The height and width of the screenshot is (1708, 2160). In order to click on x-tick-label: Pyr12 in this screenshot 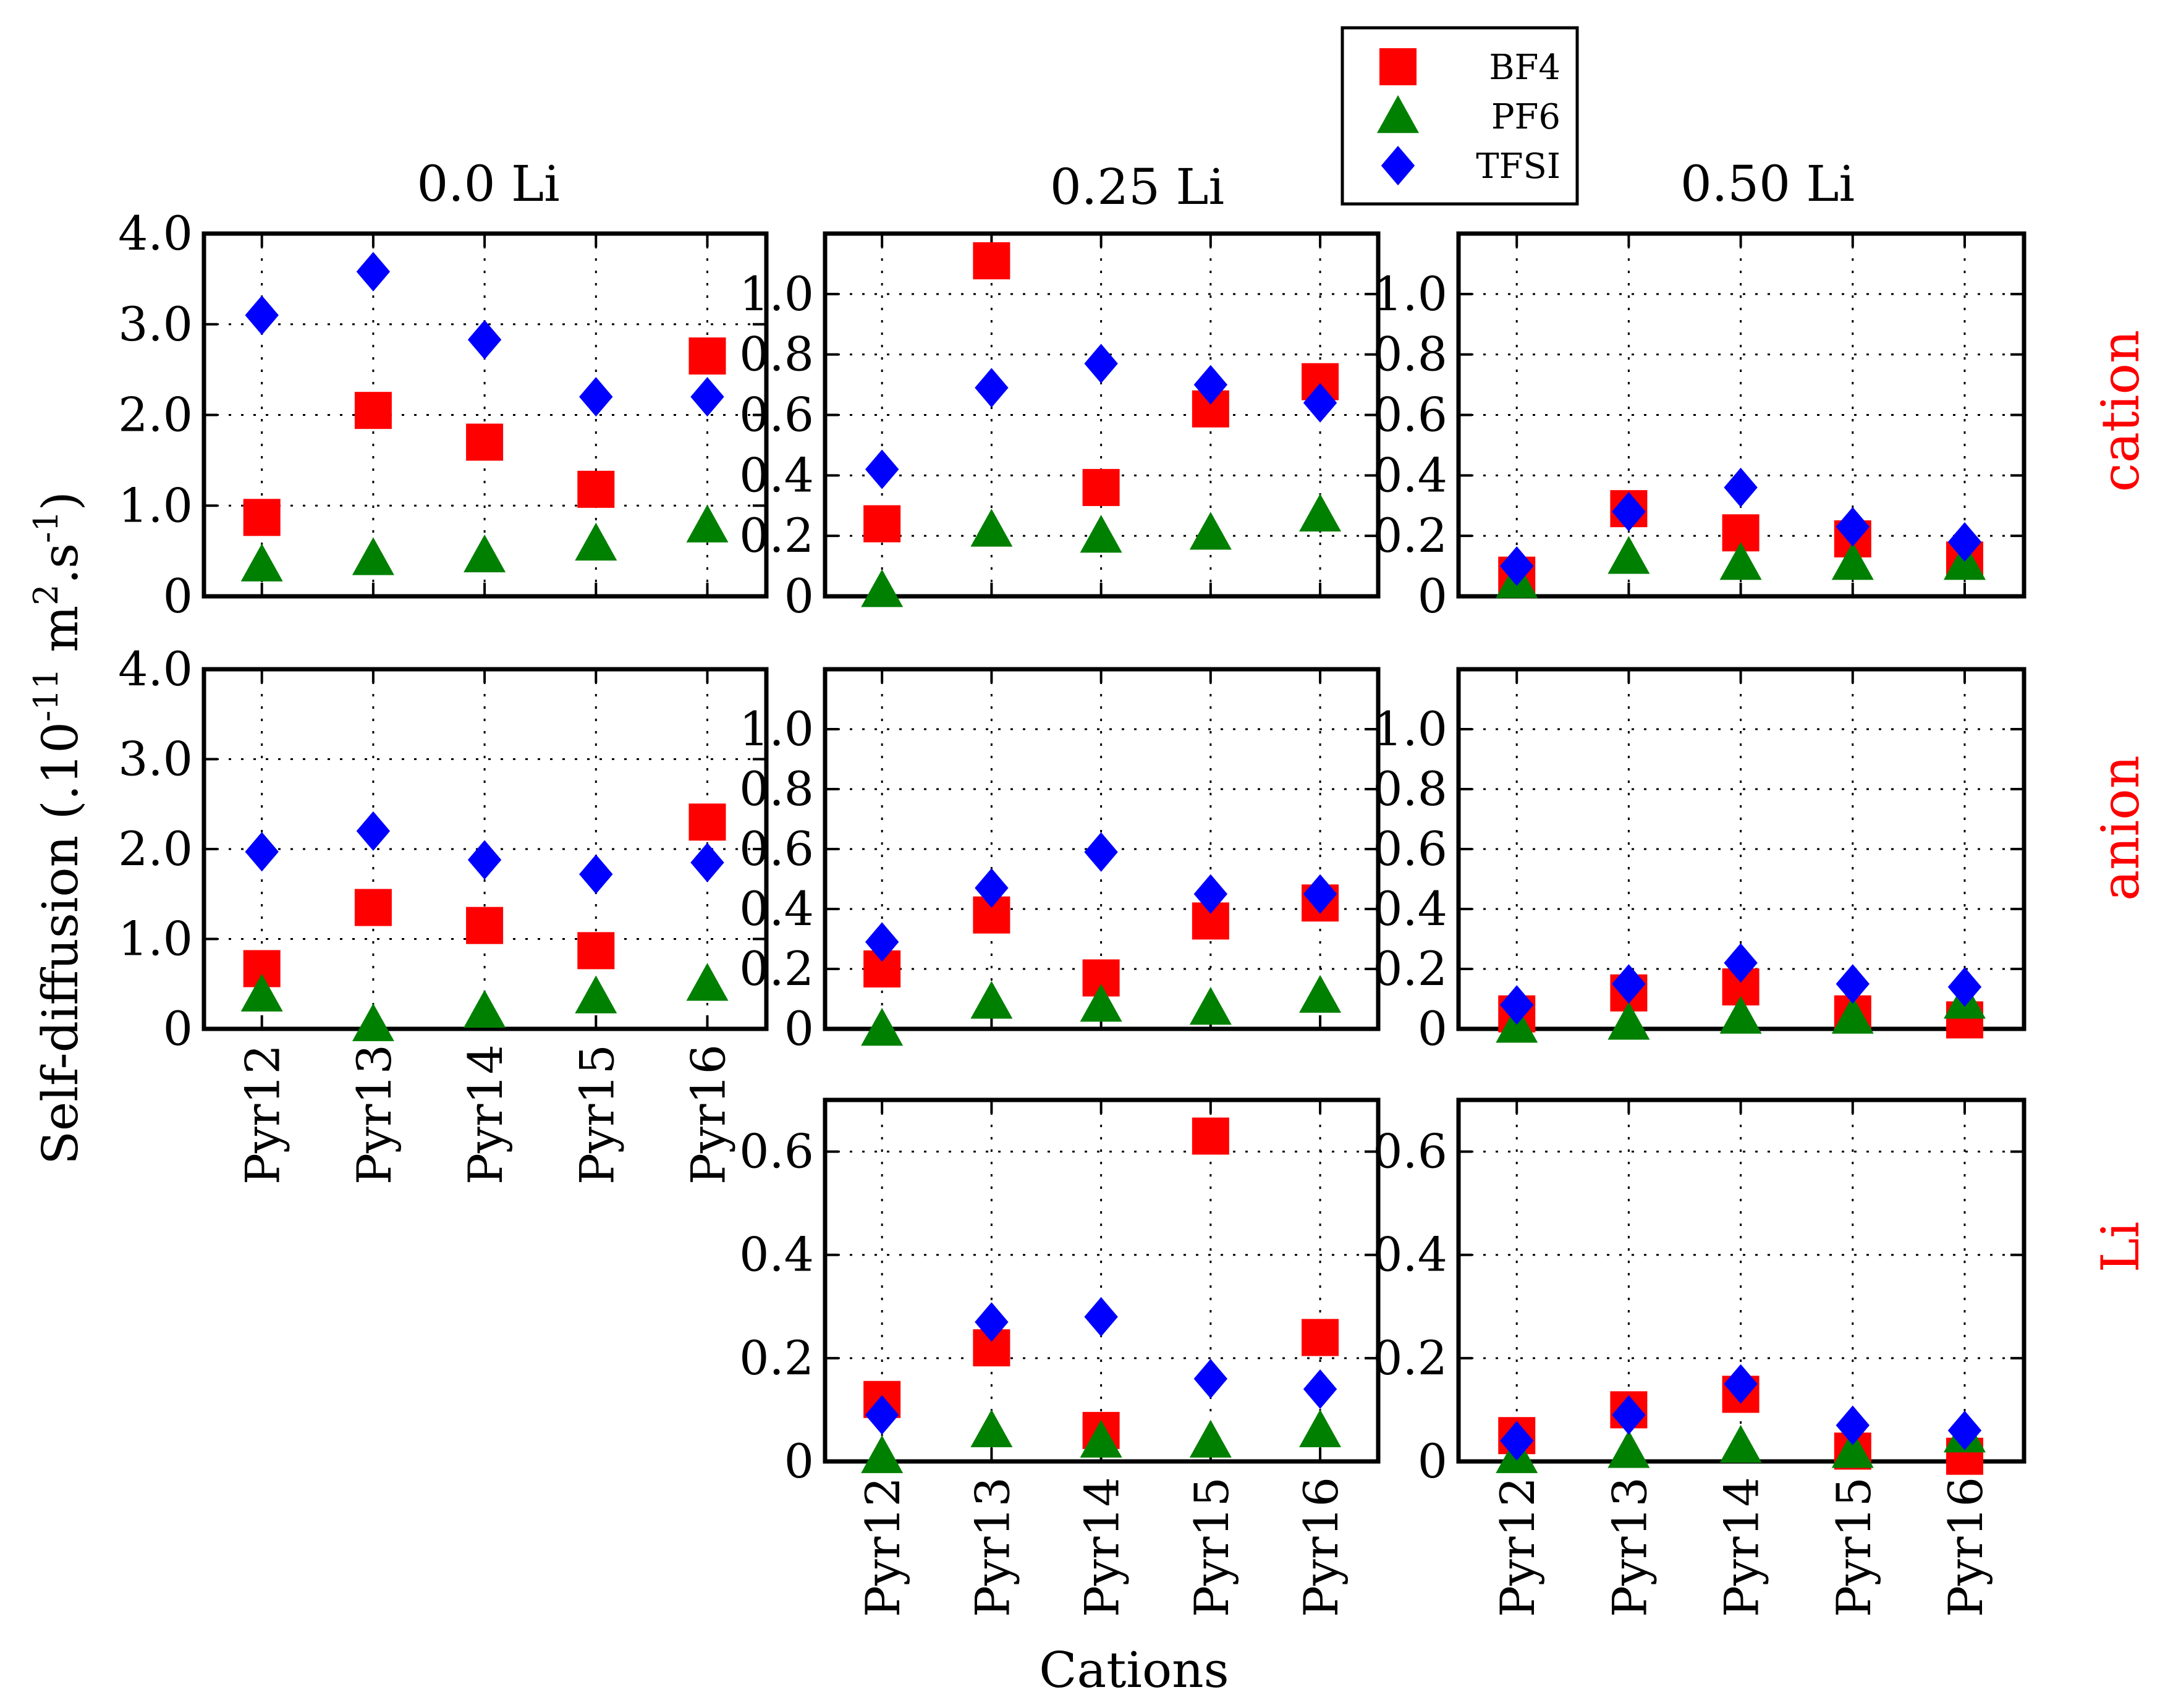, I will do `click(1518, 1547)`.